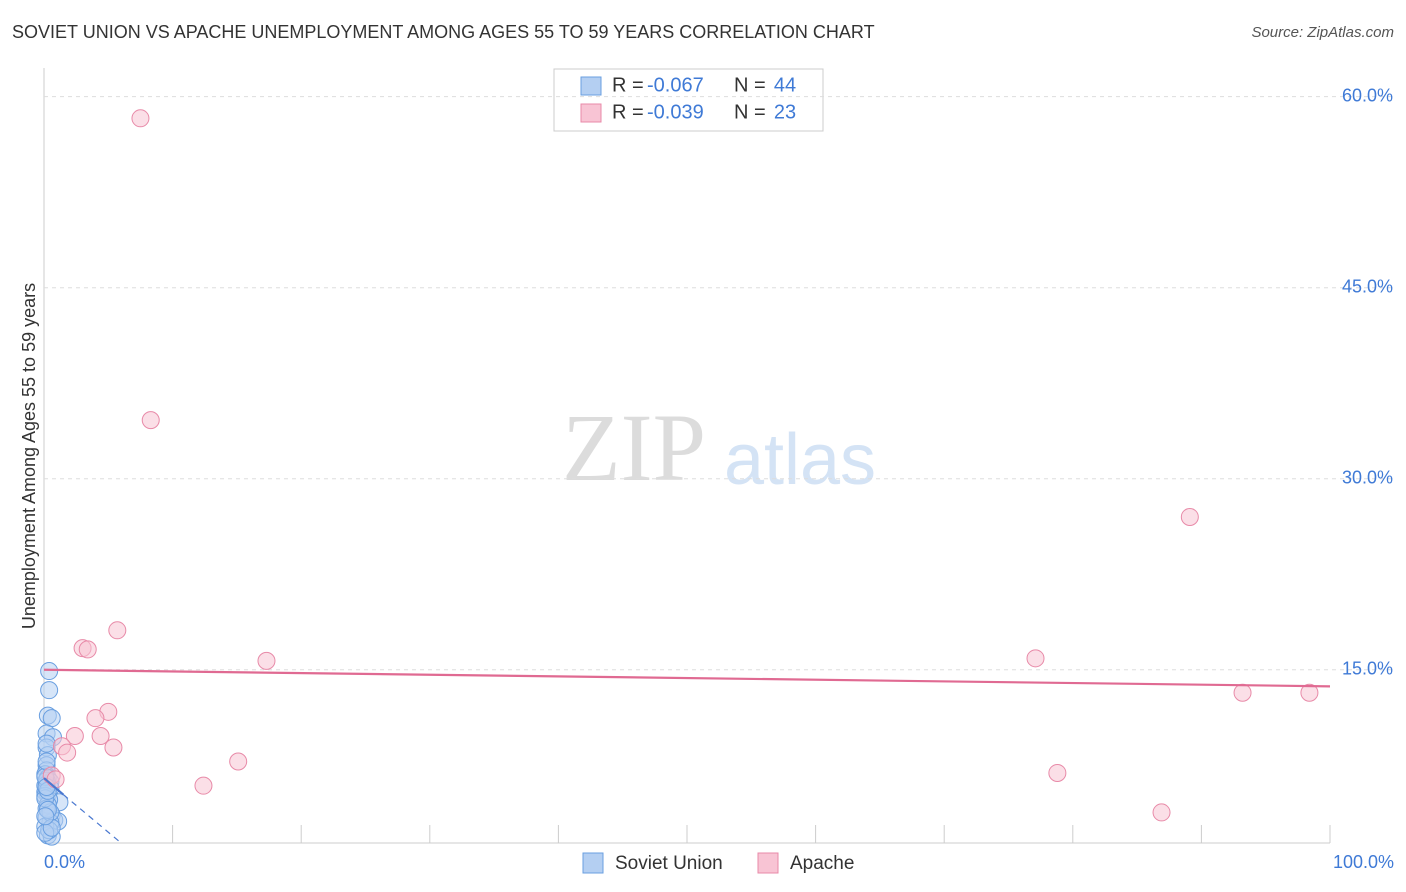 This screenshot has width=1406, height=892. I want to click on y-axis-label: Unemployment Among Ages 55 to 59 years, so click(29, 456).